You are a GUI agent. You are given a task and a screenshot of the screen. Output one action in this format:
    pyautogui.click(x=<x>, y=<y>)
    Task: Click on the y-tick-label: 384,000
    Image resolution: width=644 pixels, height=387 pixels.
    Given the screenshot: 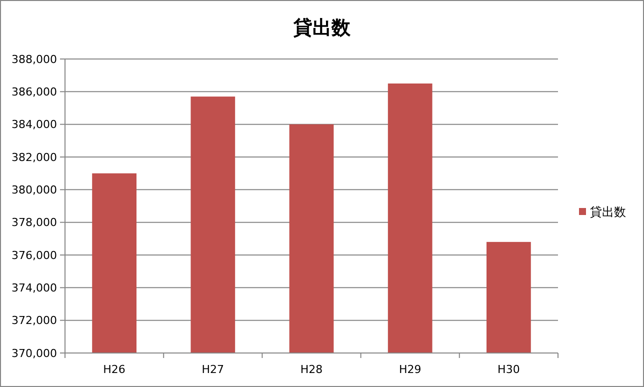 What is the action you would take?
    pyautogui.click(x=34, y=125)
    